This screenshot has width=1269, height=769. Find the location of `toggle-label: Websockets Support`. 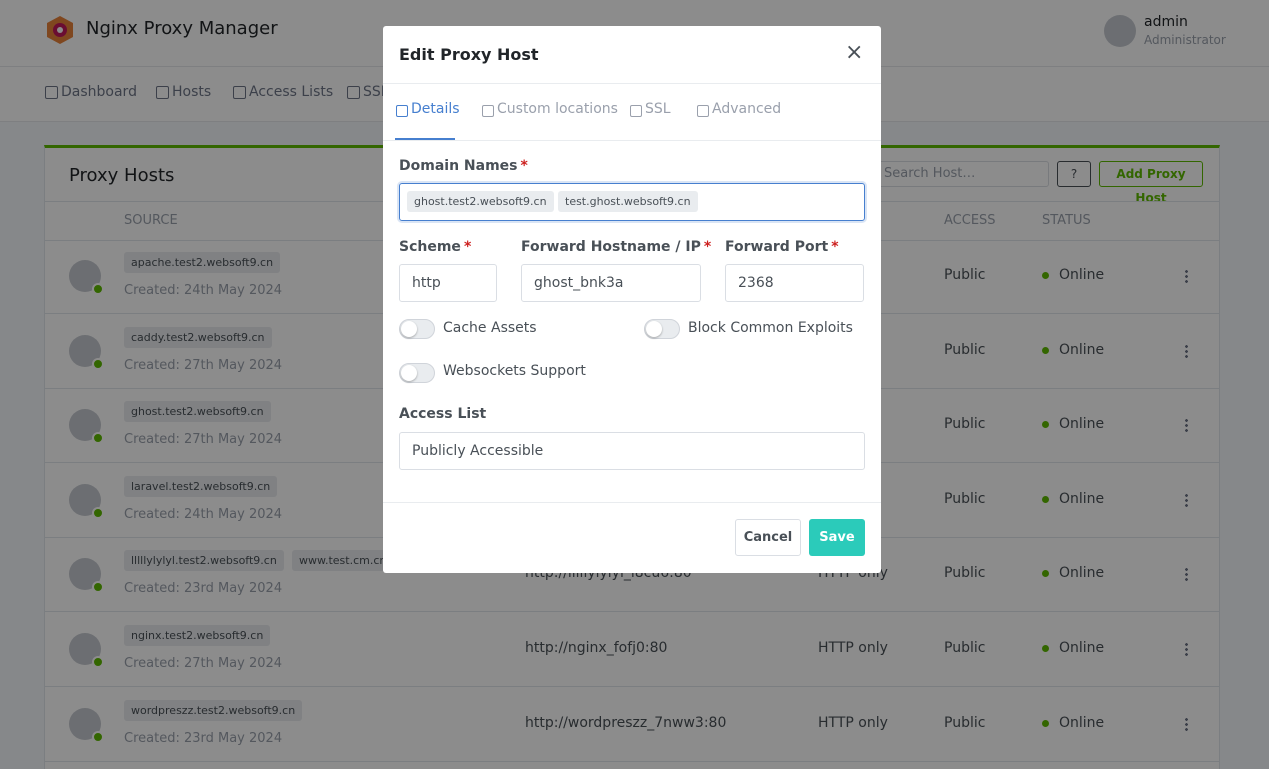

toggle-label: Websockets Support is located at coordinates (514, 371).